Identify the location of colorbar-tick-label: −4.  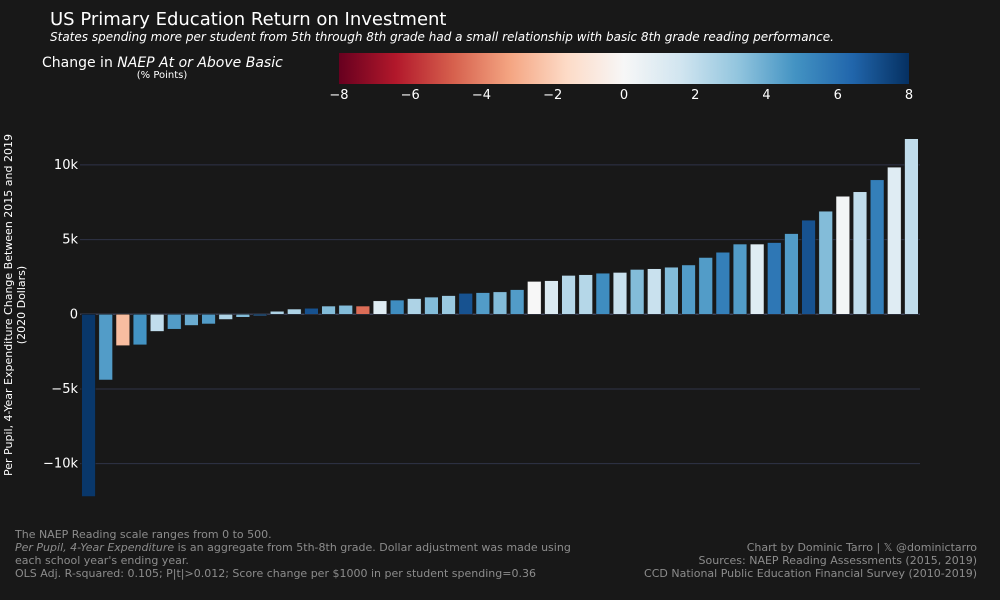
(481, 95).